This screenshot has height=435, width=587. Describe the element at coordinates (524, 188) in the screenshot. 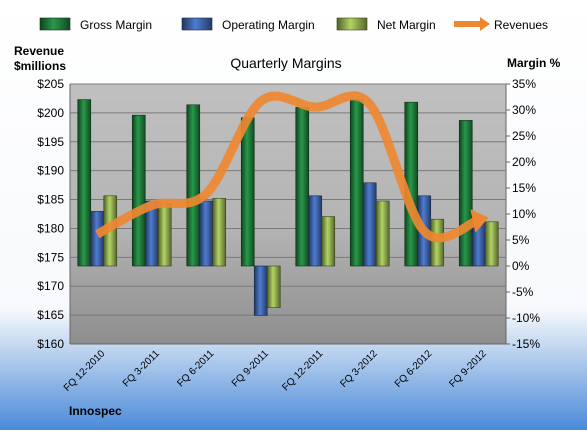

I see `right-tick-label: 15%` at that location.